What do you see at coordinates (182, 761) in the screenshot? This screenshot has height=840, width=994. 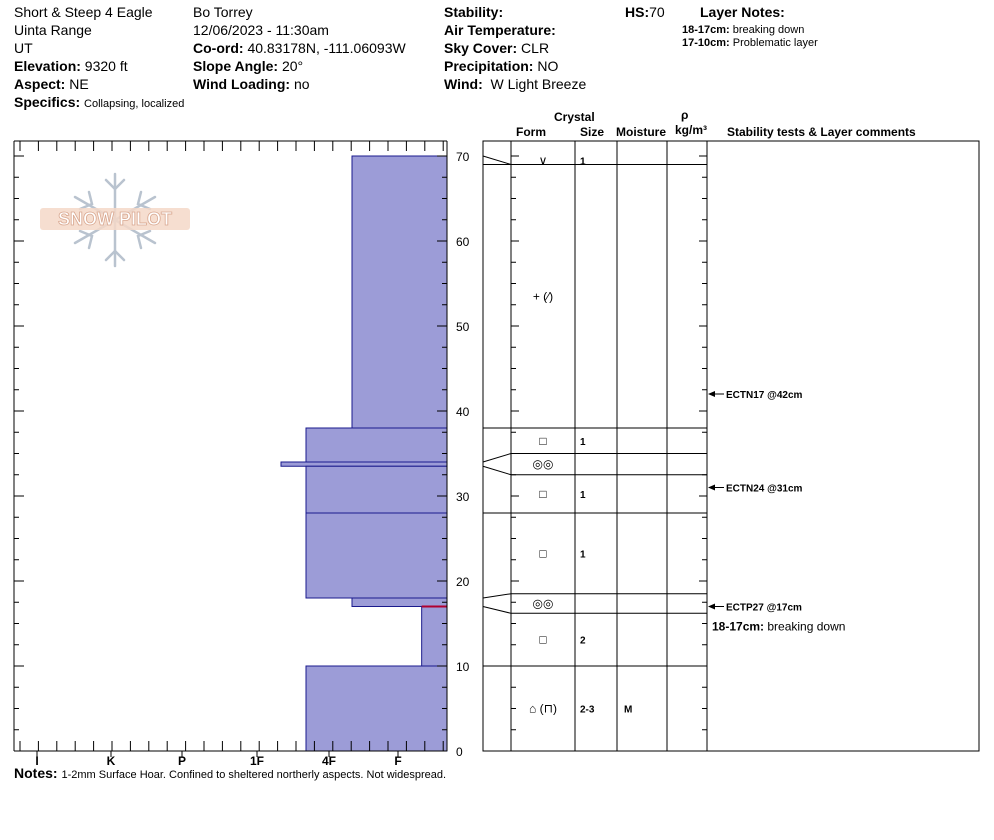 I see `hardness-tick-label: P` at bounding box center [182, 761].